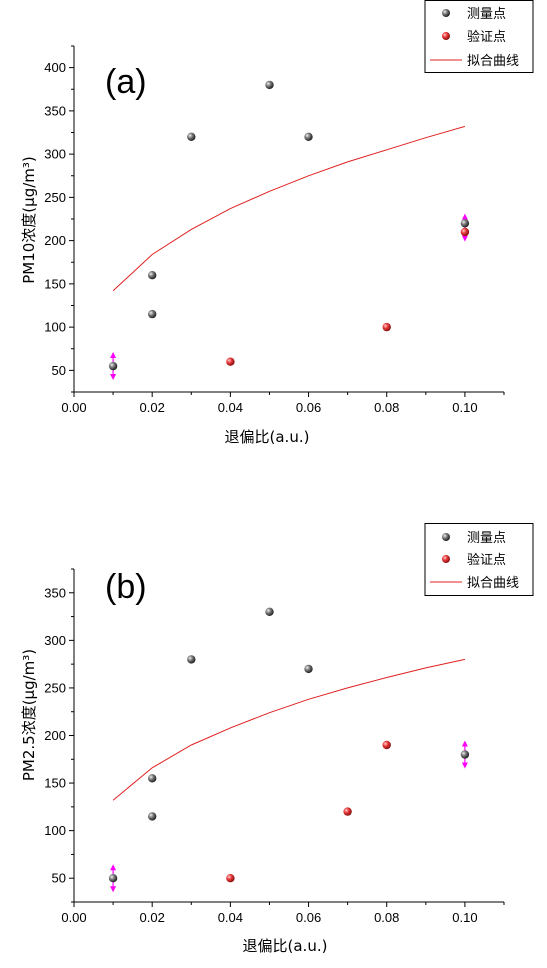 The height and width of the screenshot is (968, 547). I want to click on x-tick-label-b: 0.10, so click(464, 917).